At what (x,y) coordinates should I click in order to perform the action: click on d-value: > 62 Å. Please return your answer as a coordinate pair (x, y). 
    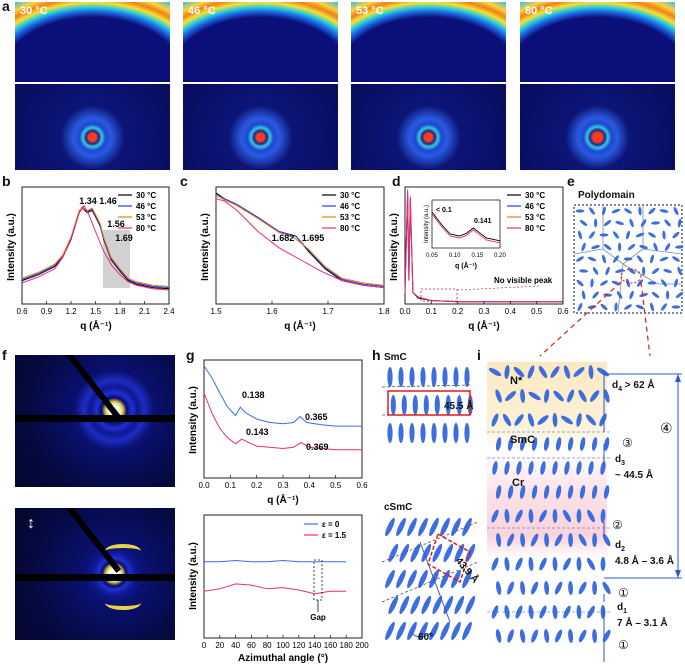
    Looking at the image, I should click on (638, 385).